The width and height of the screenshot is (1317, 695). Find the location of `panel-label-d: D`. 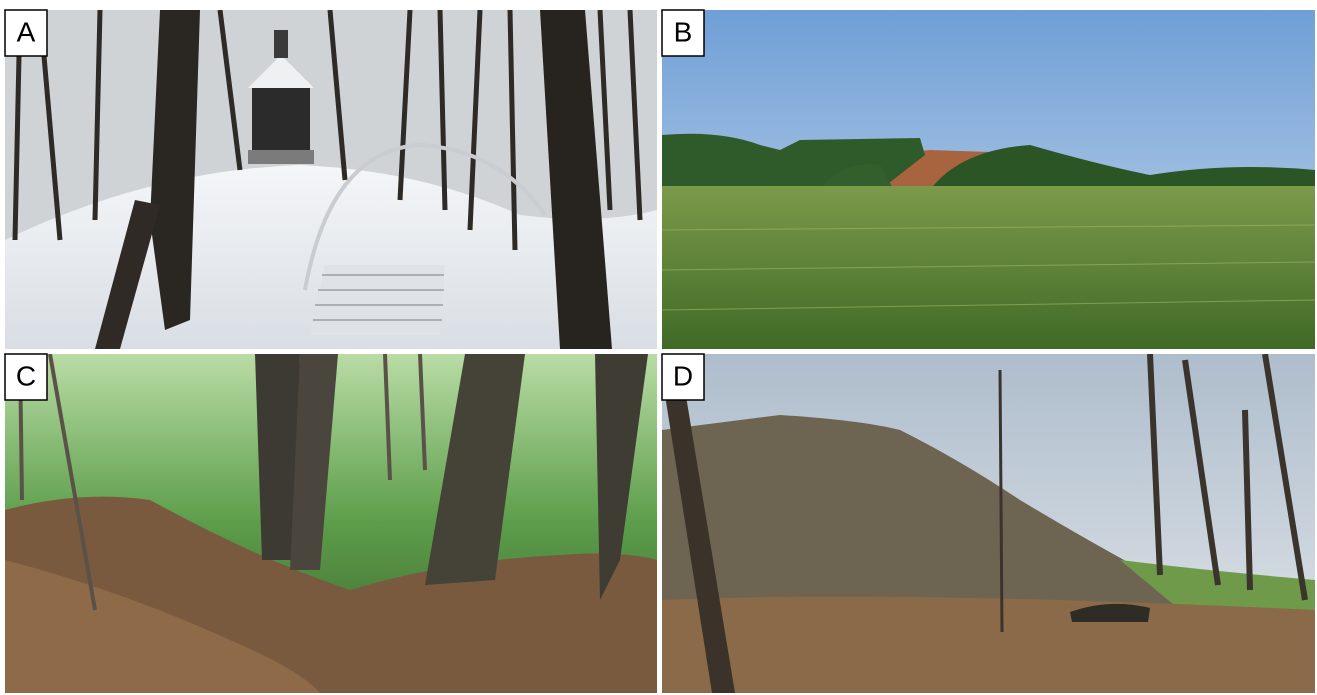

panel-label-d: D is located at coordinates (683, 377).